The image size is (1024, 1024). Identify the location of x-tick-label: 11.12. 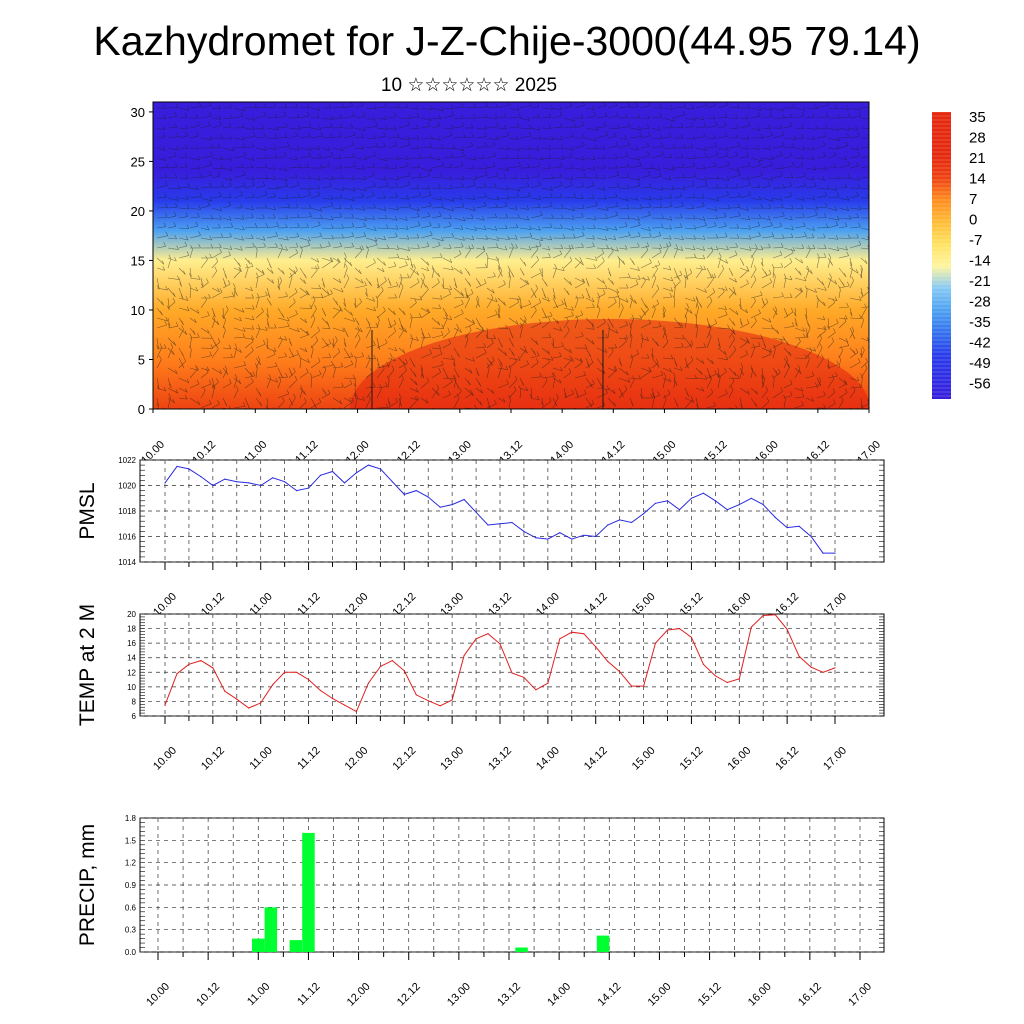
(308, 994).